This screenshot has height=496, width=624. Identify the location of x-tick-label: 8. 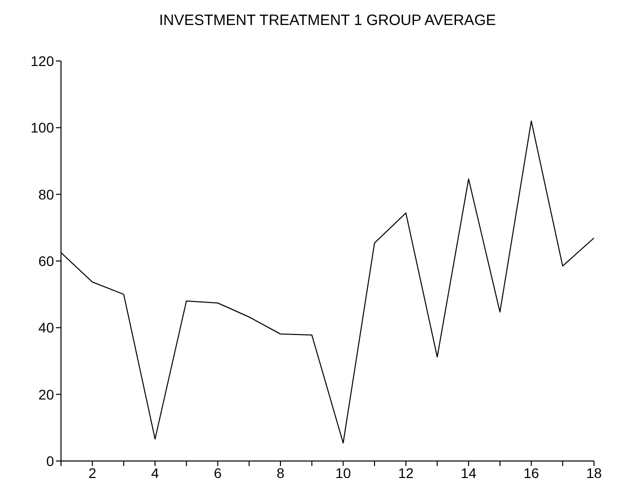
(280, 472).